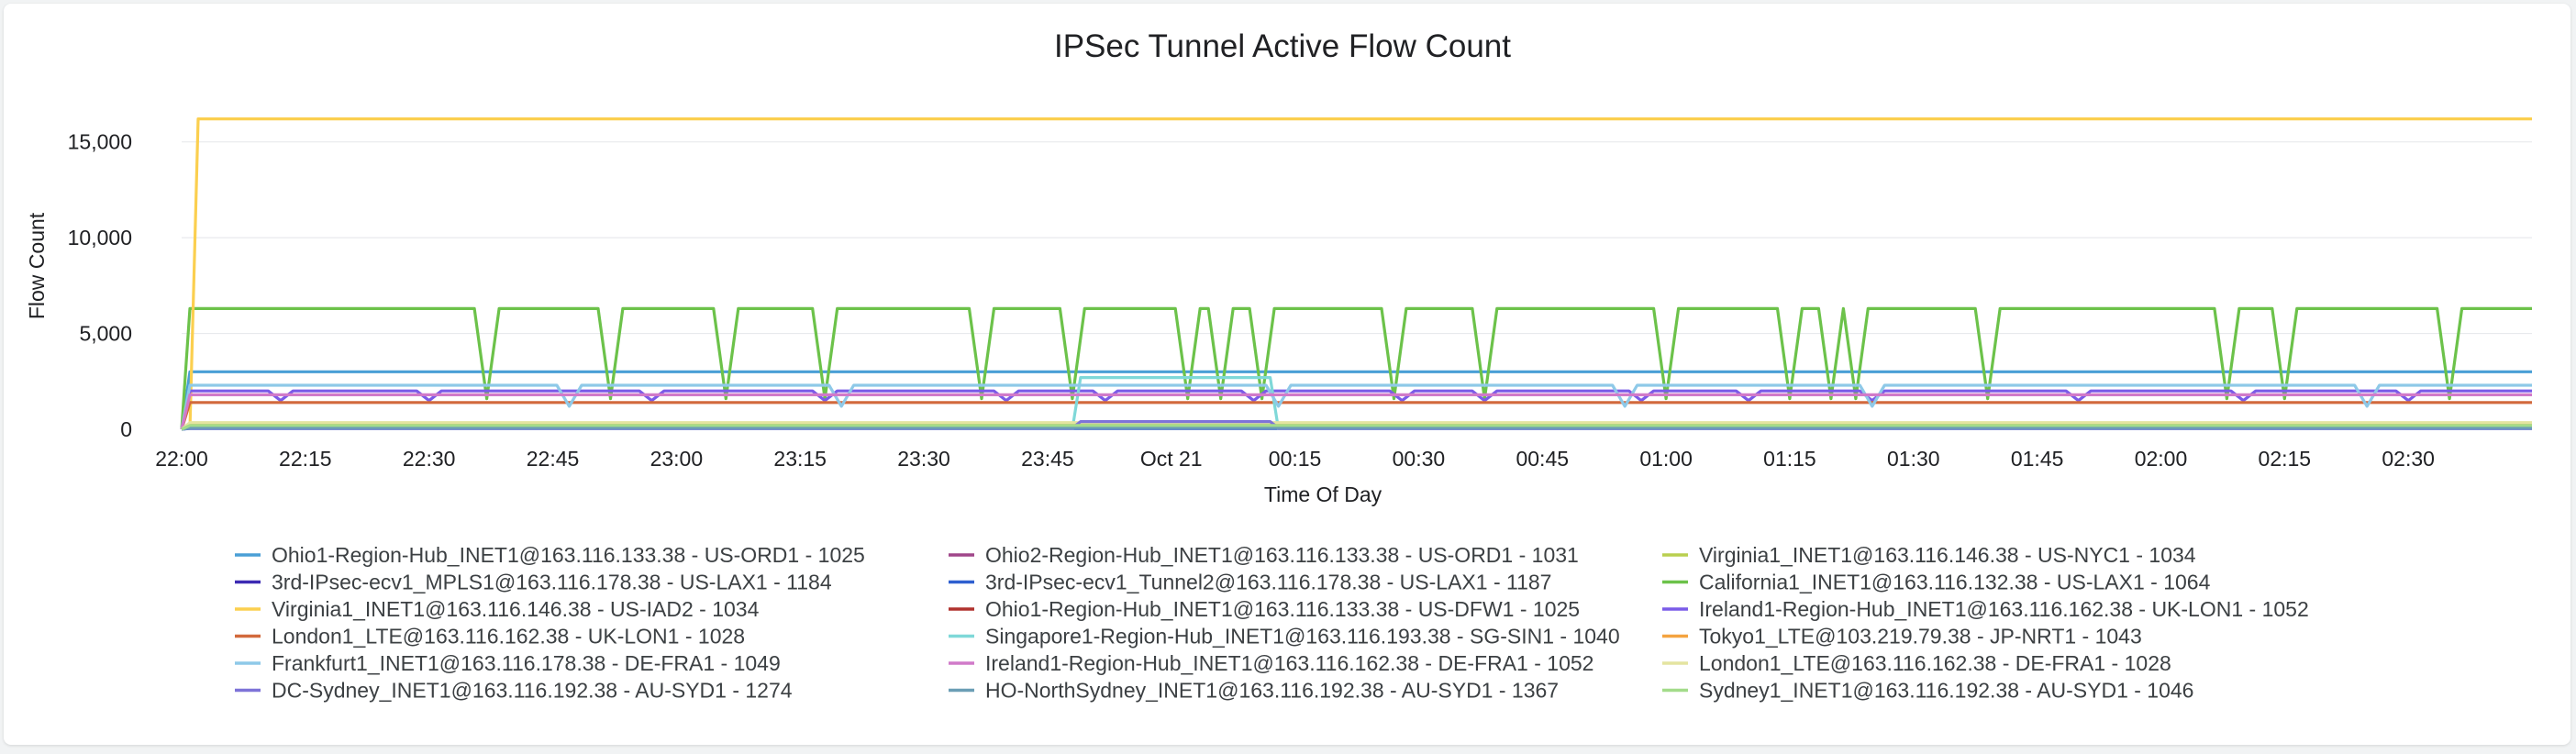  What do you see at coordinates (1789, 459) in the screenshot?
I see `x-tick-label: 01:15` at bounding box center [1789, 459].